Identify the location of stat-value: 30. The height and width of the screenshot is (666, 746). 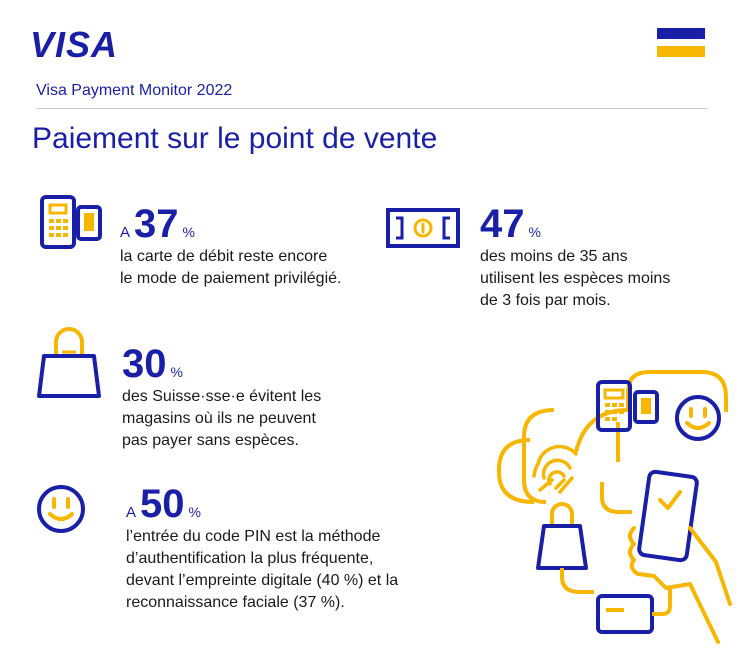
(144, 364).